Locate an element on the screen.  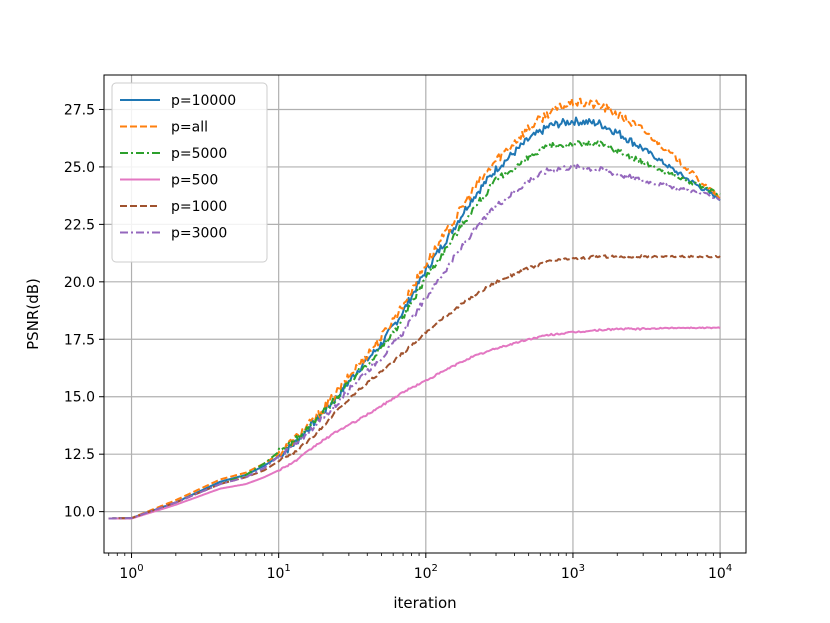
legend-label: p=all is located at coordinates (189, 128).